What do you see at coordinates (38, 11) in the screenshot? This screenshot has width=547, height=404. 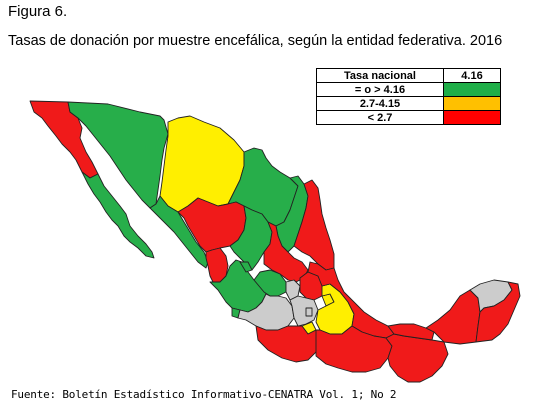 I see `figure-label: Figura 6.` at bounding box center [38, 11].